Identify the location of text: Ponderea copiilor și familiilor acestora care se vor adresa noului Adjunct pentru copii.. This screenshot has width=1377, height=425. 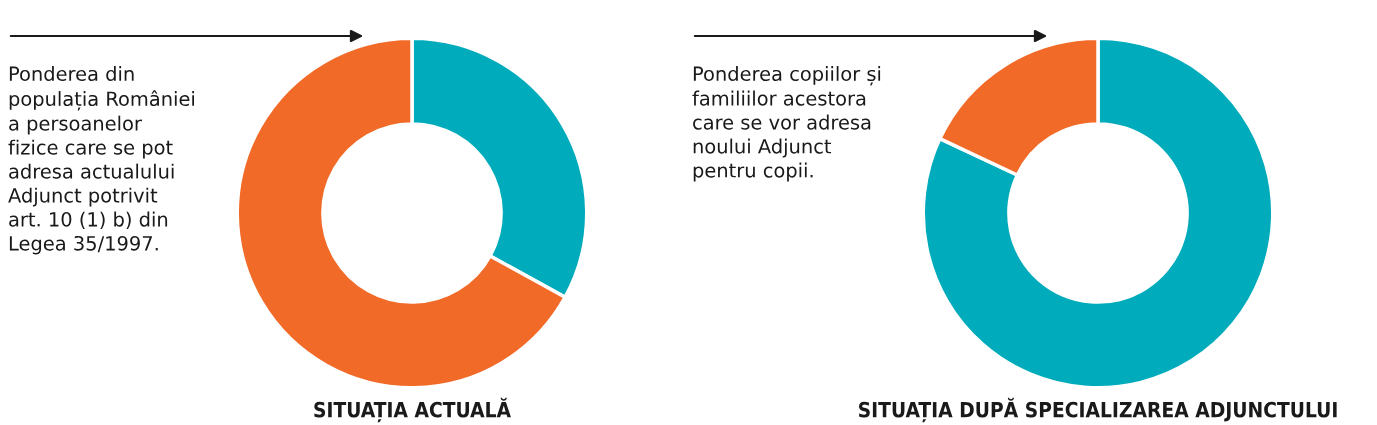
(786, 124).